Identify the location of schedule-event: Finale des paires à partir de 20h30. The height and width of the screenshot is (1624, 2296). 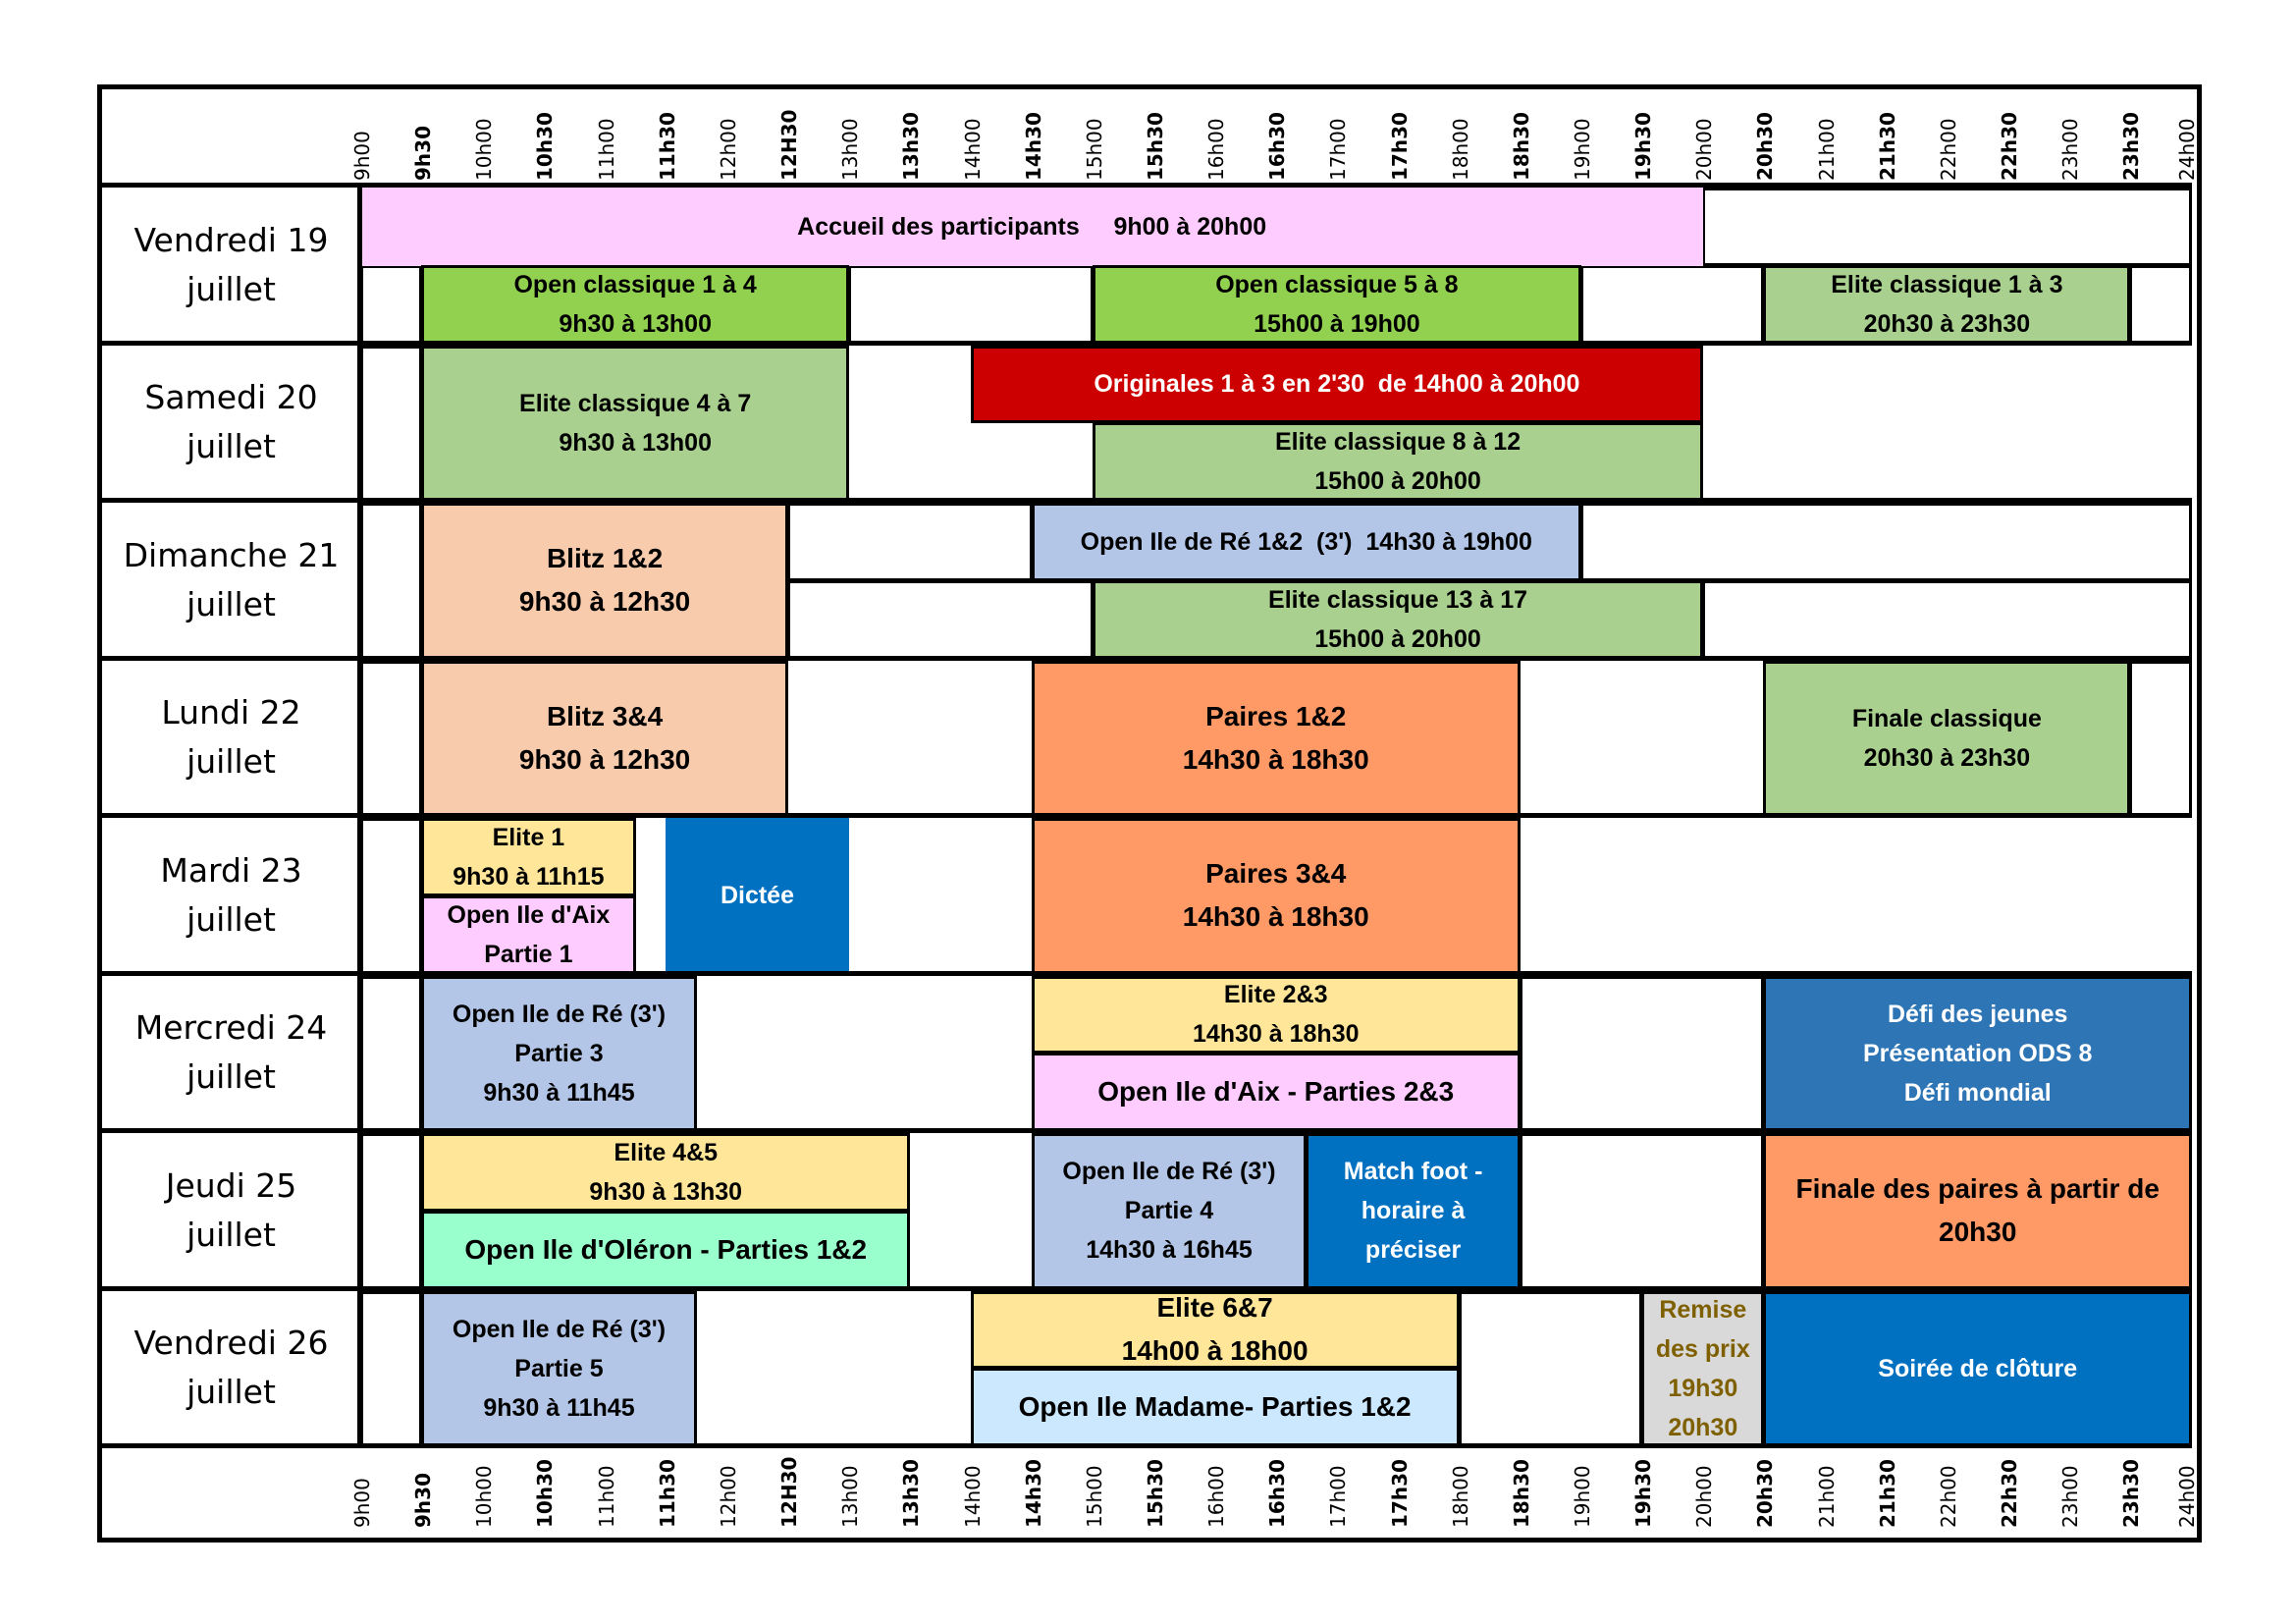
(1977, 1211).